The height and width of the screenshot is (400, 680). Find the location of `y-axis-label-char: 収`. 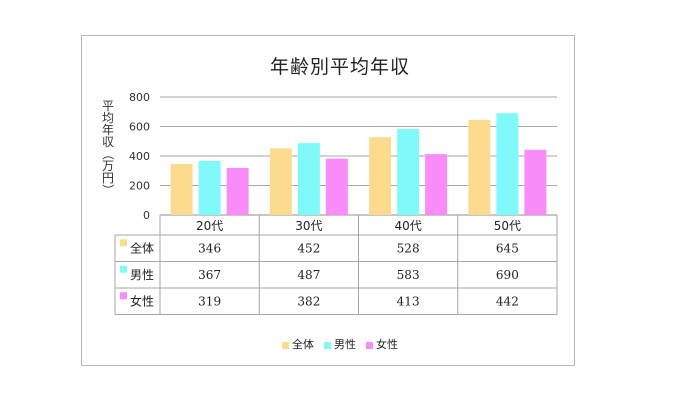

y-axis-label-char: 収 is located at coordinates (107, 142).